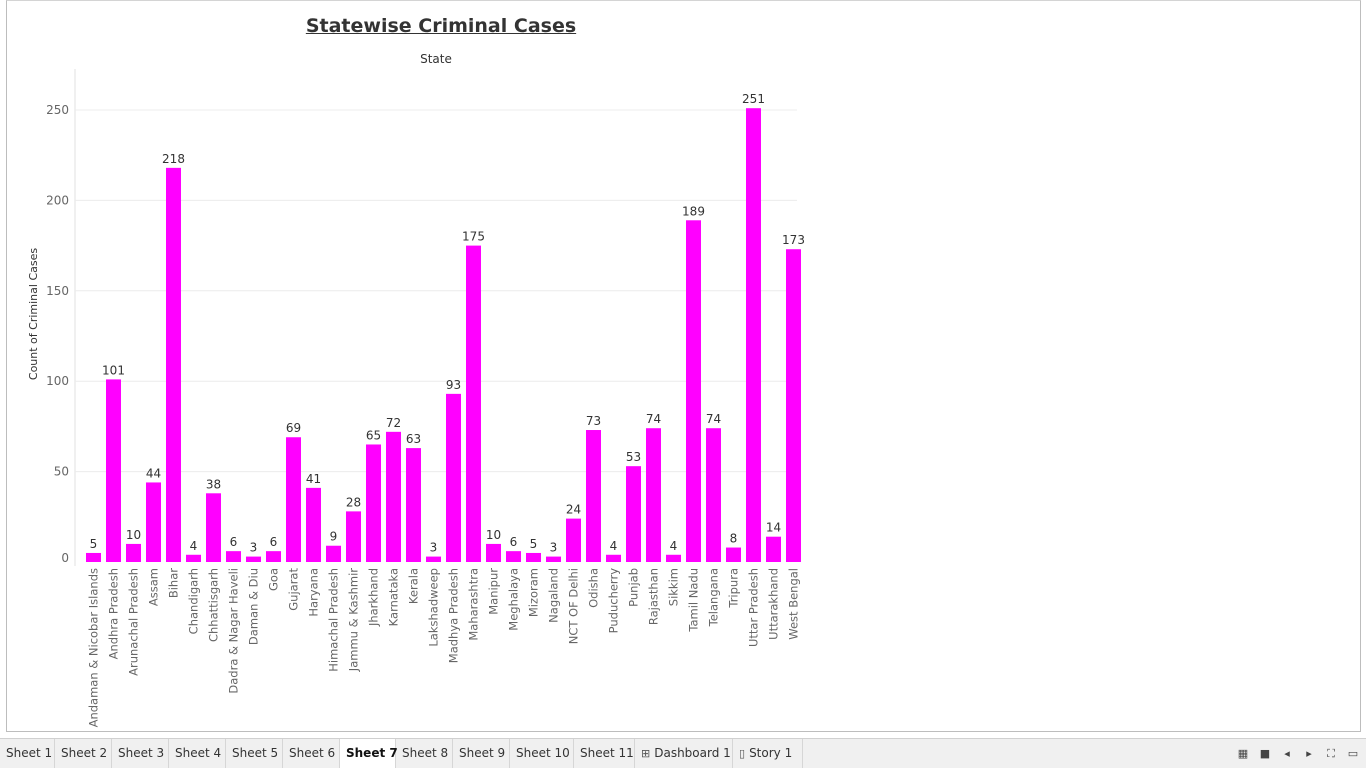  I want to click on tab-sheet-2: Sheet 2, so click(83, 753).